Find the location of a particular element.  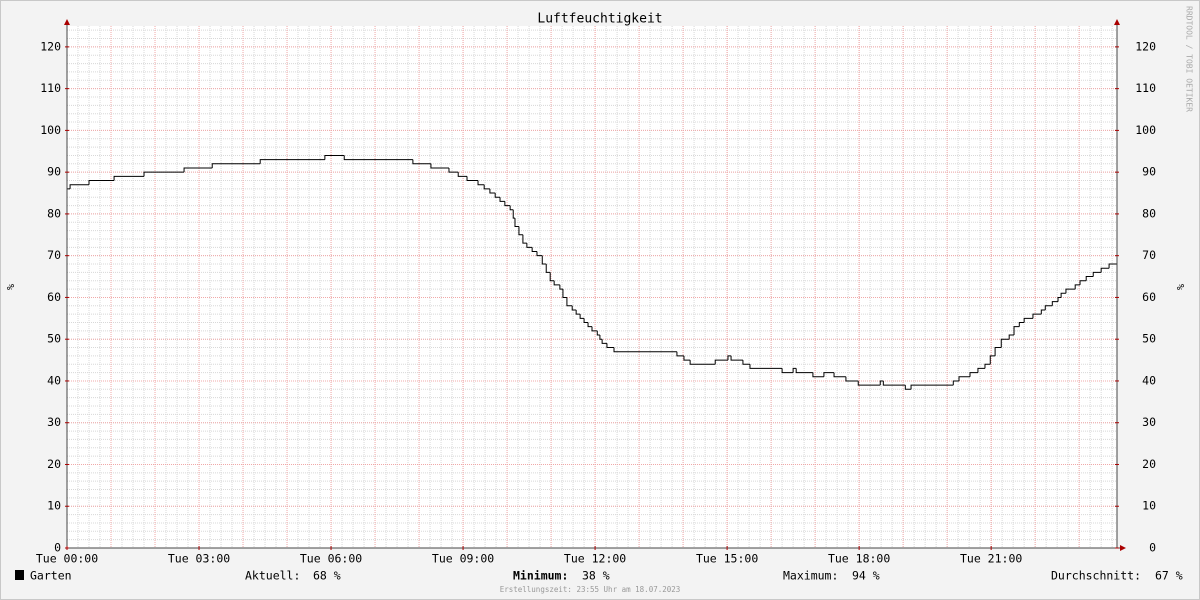

y2-tick-label: 90 is located at coordinates (1149, 172).